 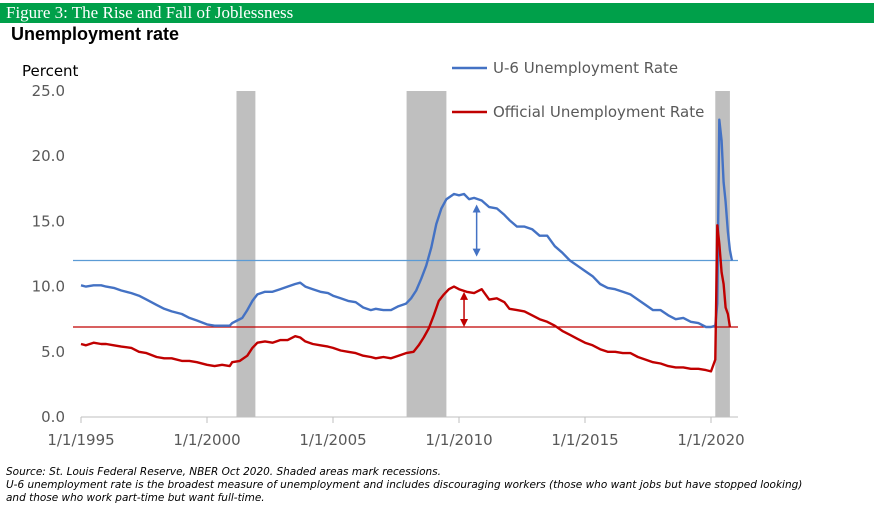 What do you see at coordinates (598, 112) in the screenshot?
I see `legend-label-1: Official Unemployment Rate` at bounding box center [598, 112].